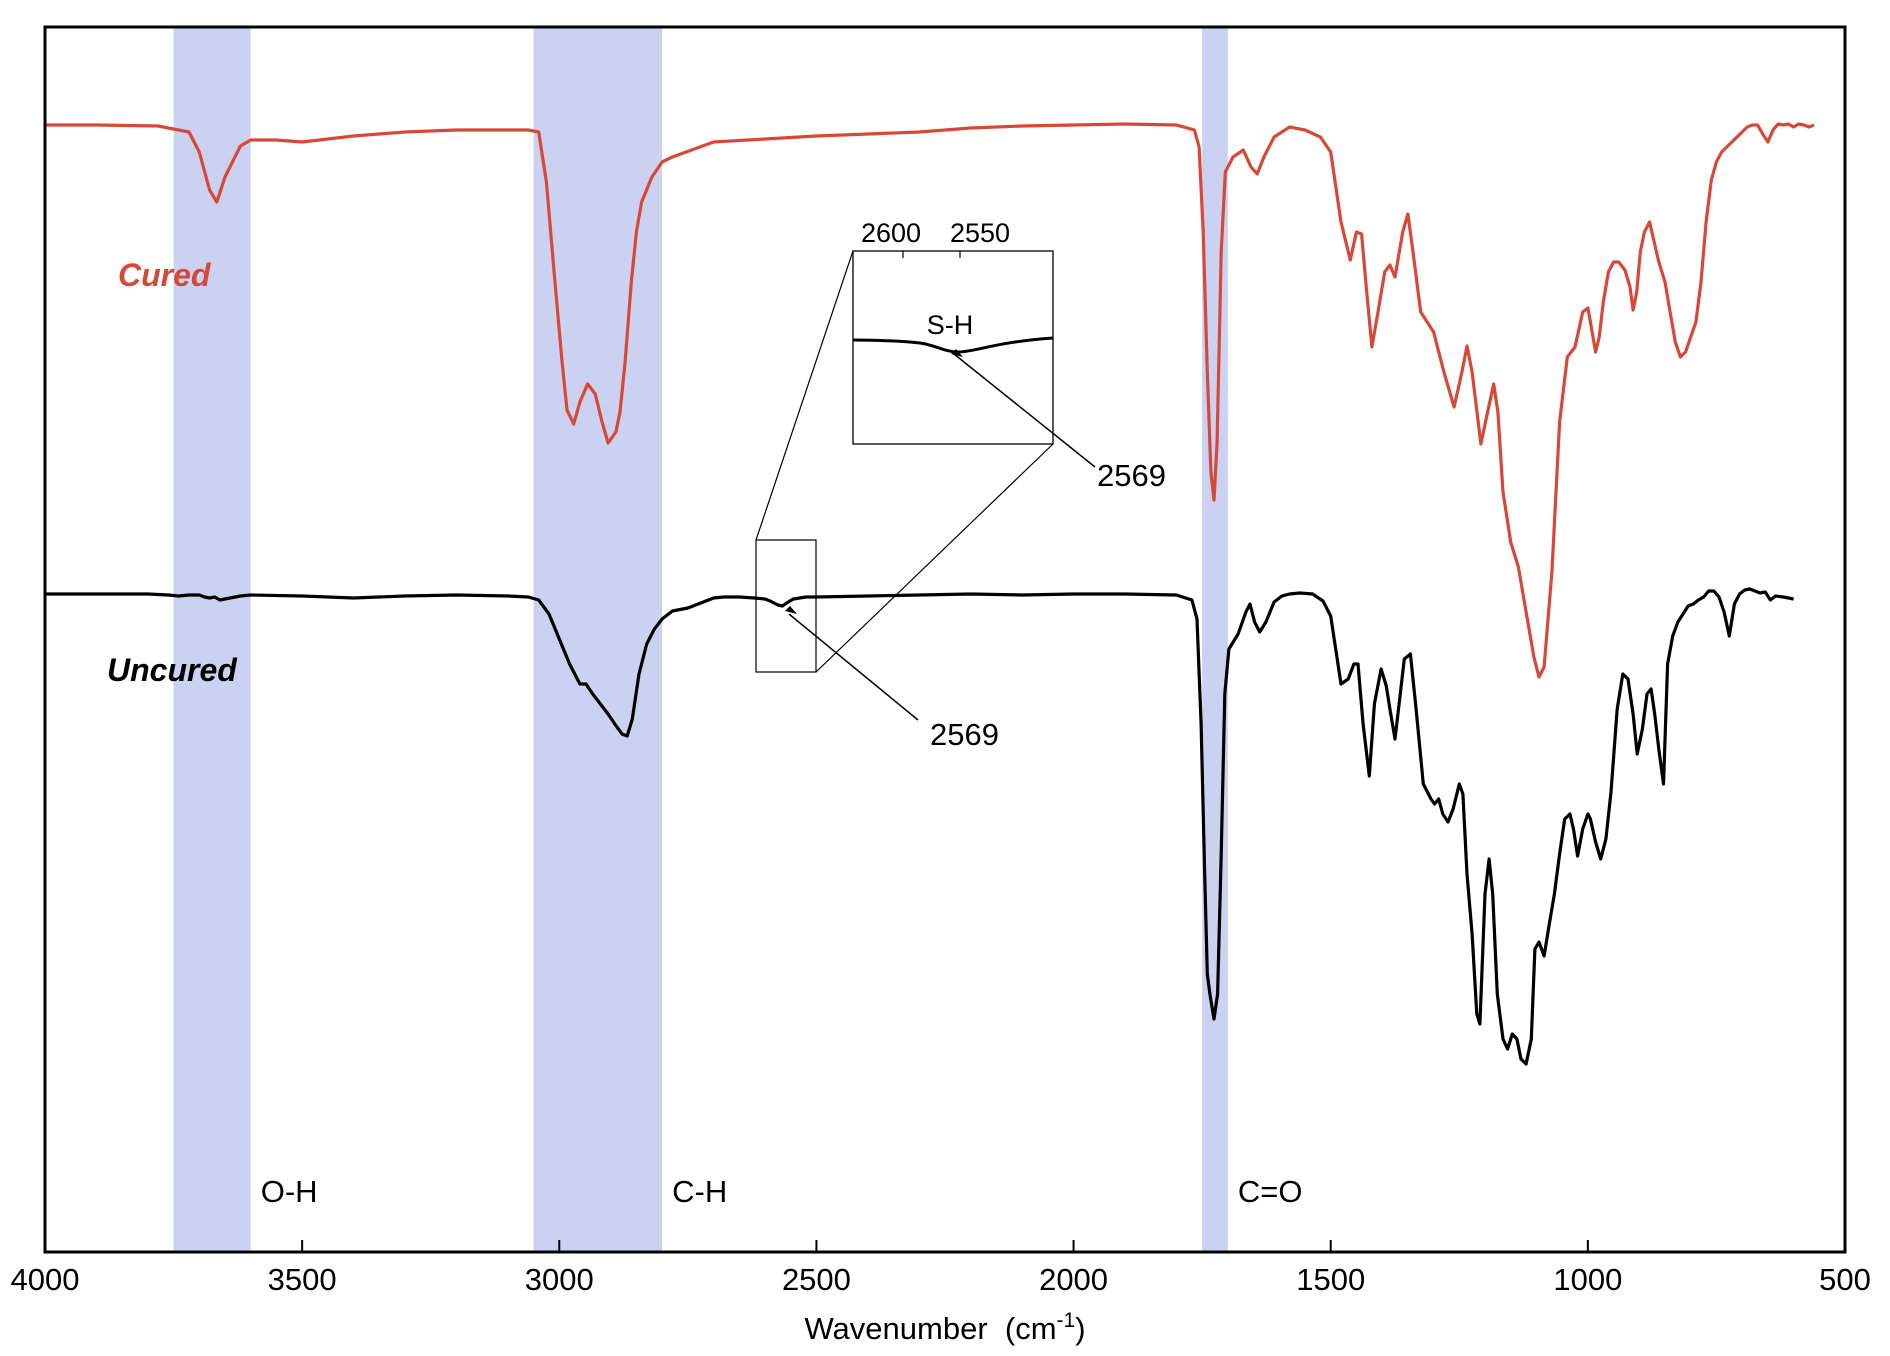  Describe the element at coordinates (930, 1328) in the screenshot. I see `x-axis-label-main: Wavenumber (cm` at that location.